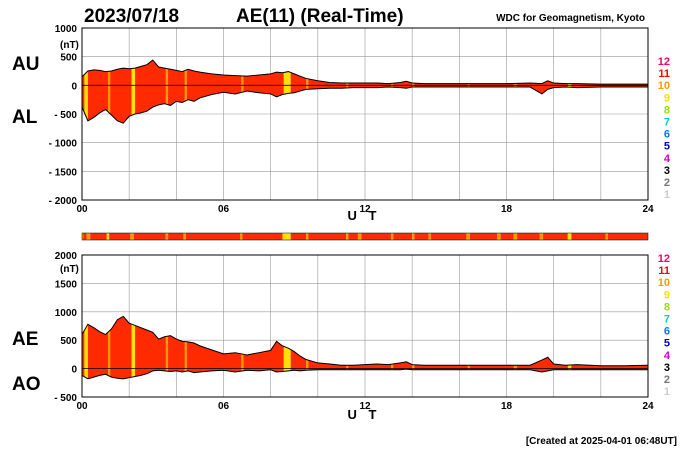 Image resolution: width=700 pixels, height=455 pixels. I want to click on ao-line, so click(364, 374).